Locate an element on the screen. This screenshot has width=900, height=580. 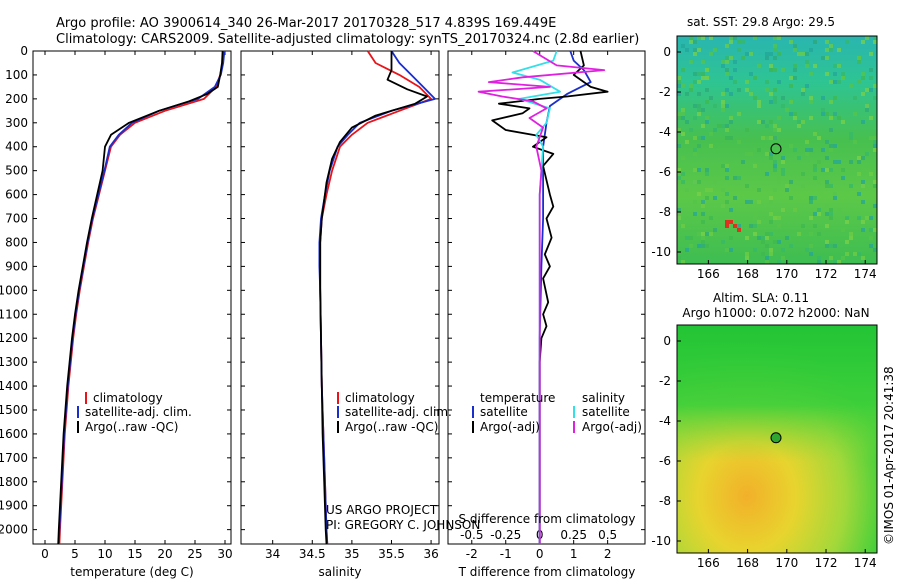
depth-tick-label: 1000 is located at coordinates (14, 290).